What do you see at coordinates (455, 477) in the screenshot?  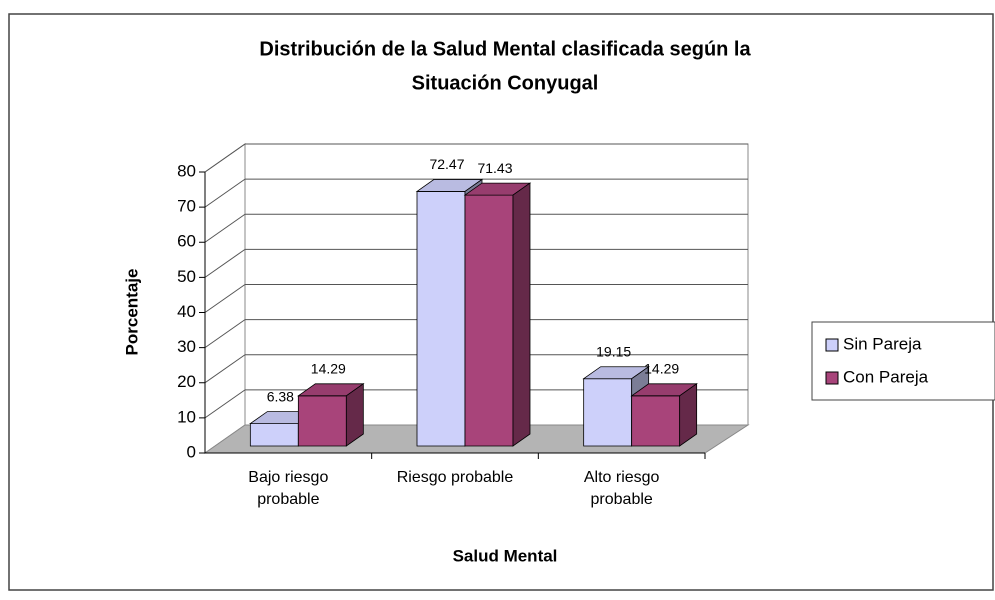 I see `x-tick-label: Riesgo probable` at bounding box center [455, 477].